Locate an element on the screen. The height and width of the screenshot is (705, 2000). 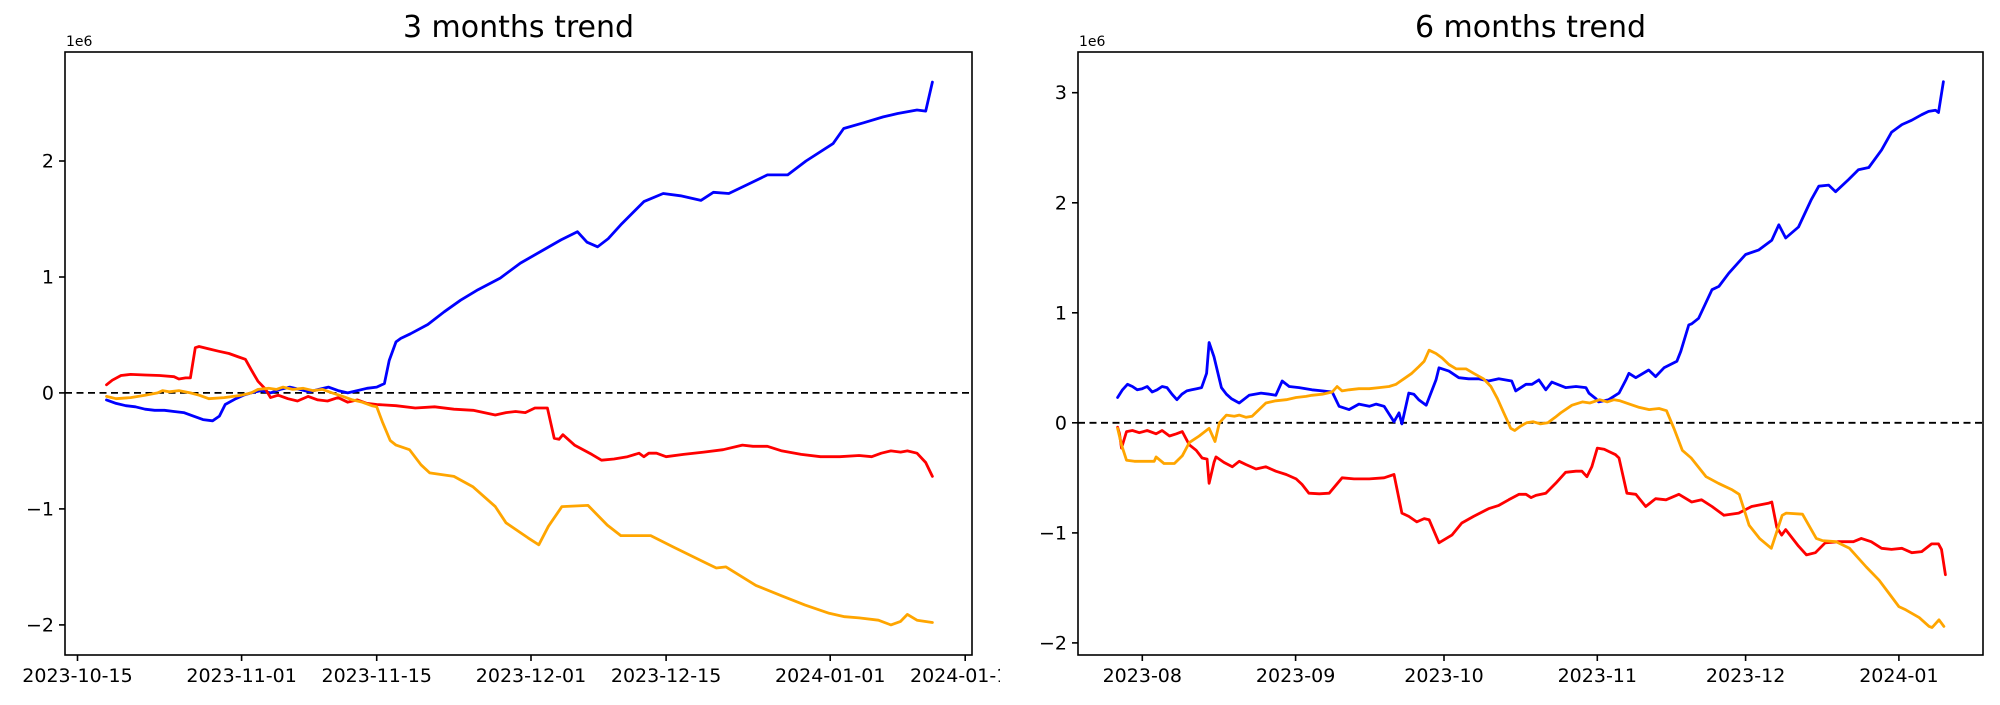
x-tick-label: 2024-01-01 is located at coordinates (830, 676).